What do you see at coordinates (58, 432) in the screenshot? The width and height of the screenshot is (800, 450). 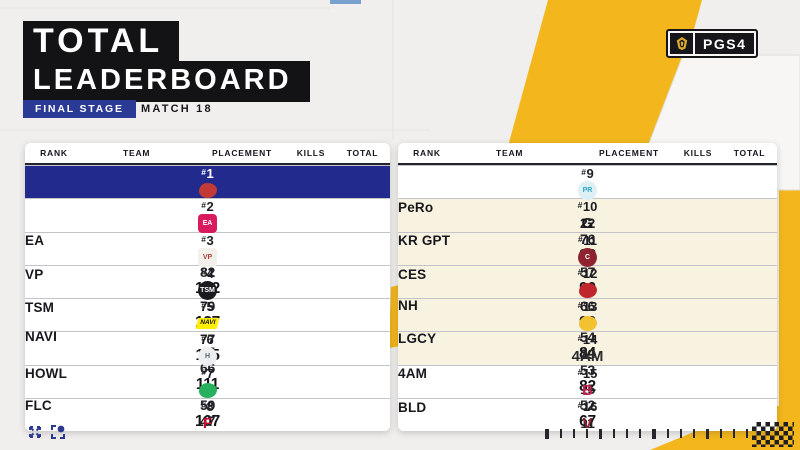 I see `record-frame-icon` at bounding box center [58, 432].